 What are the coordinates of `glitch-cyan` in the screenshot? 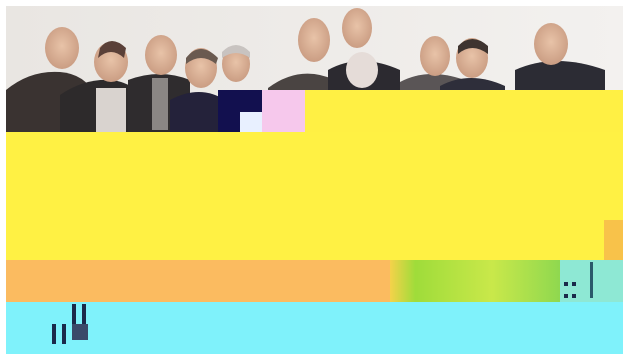 It's located at (314, 328).